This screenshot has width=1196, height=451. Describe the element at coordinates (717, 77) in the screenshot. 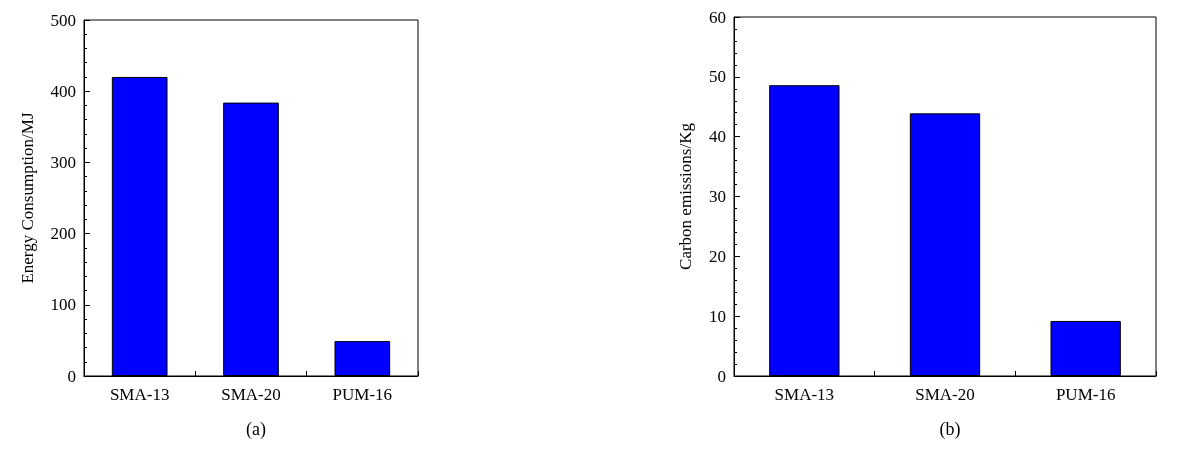

I see `y-tick-label: 50` at that location.